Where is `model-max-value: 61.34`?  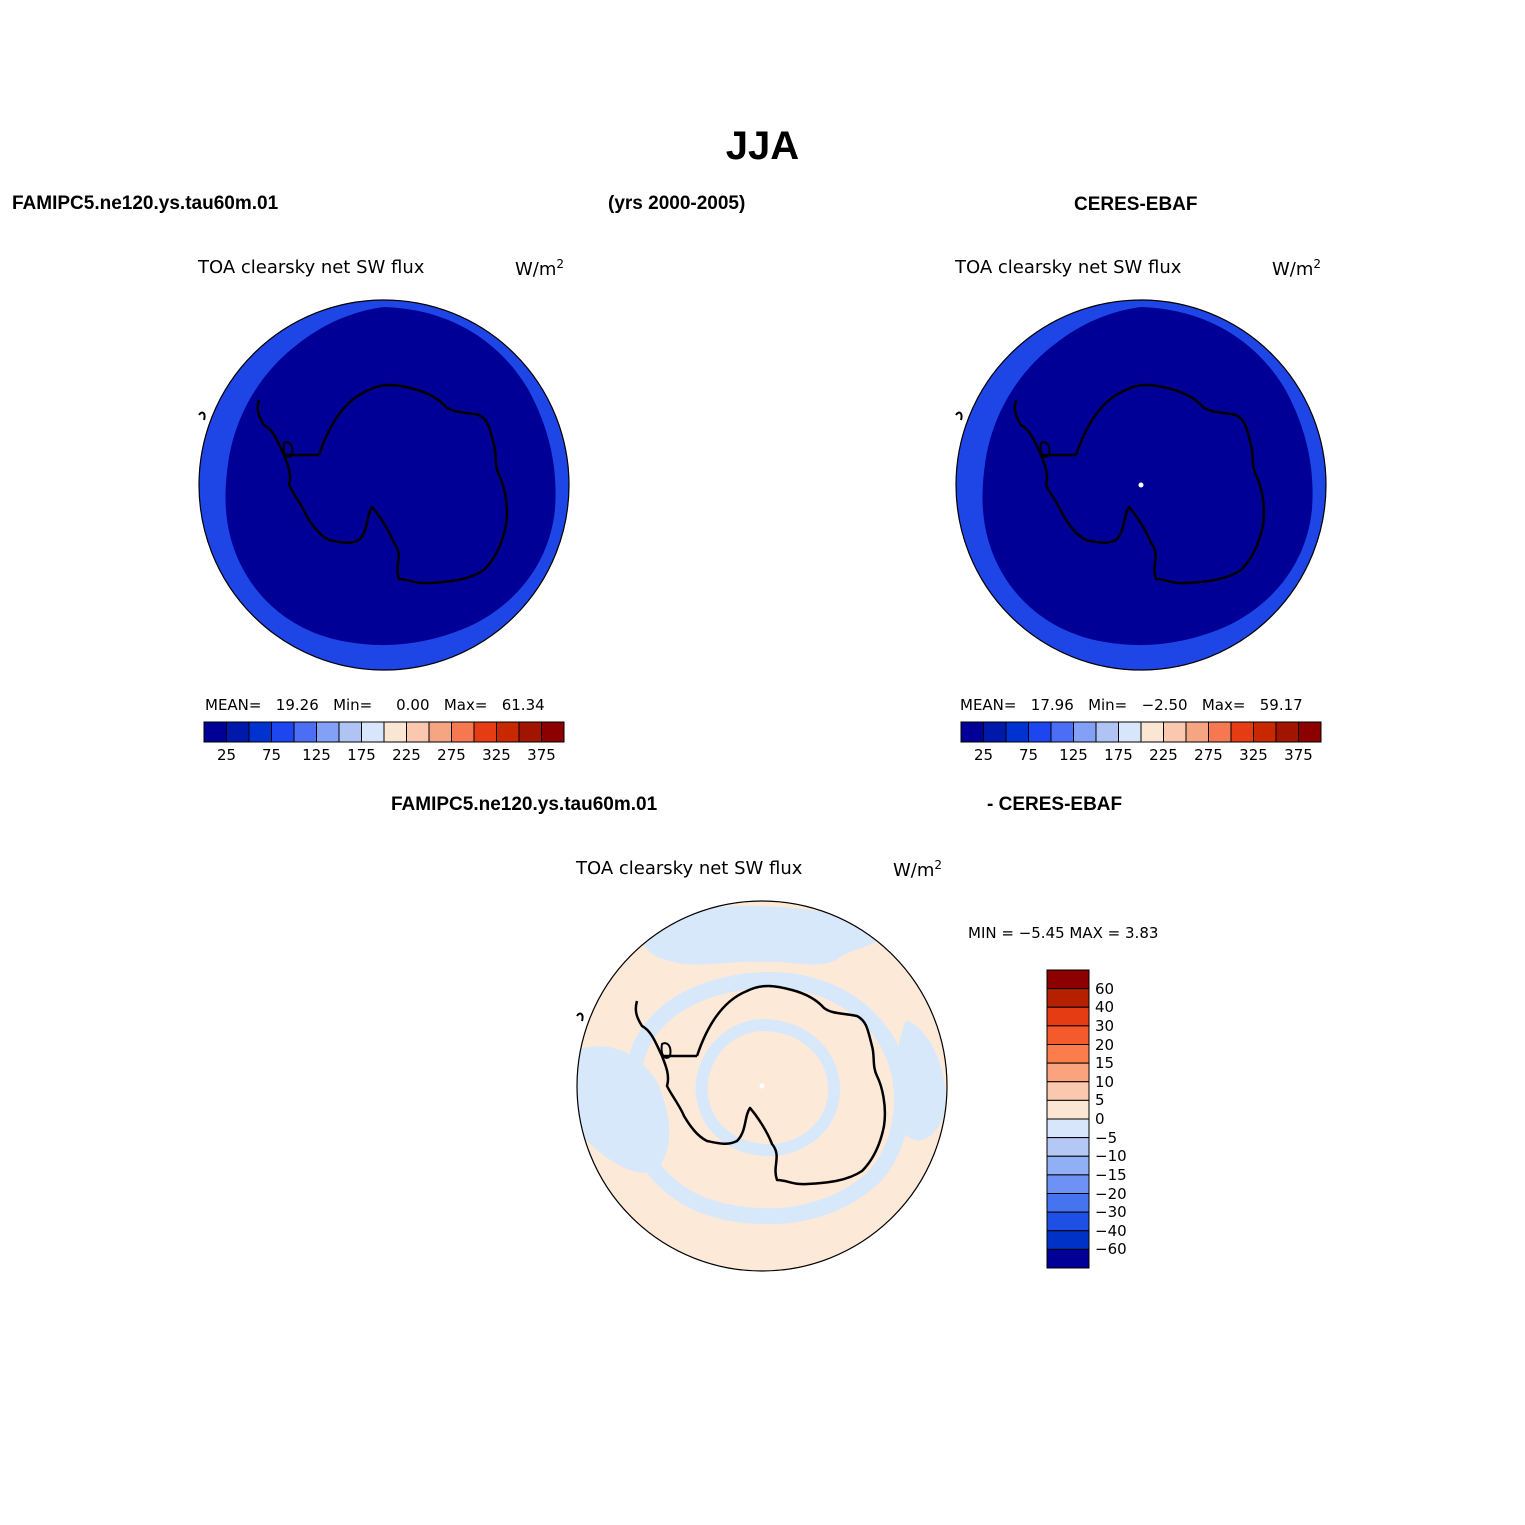
model-max-value: 61.34 is located at coordinates (523, 705).